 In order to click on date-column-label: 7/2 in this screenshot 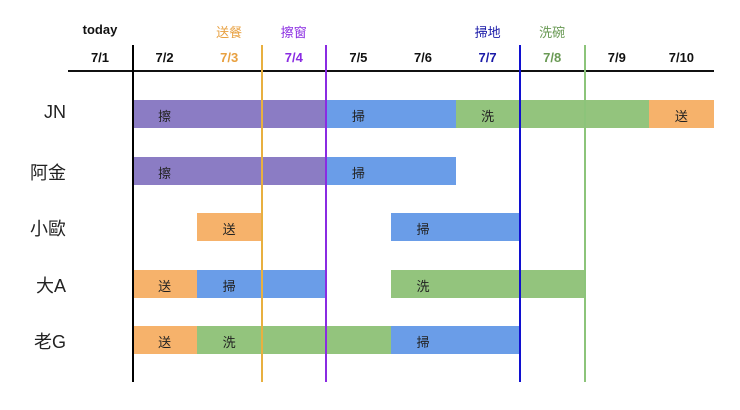, I will do `click(164, 57)`.